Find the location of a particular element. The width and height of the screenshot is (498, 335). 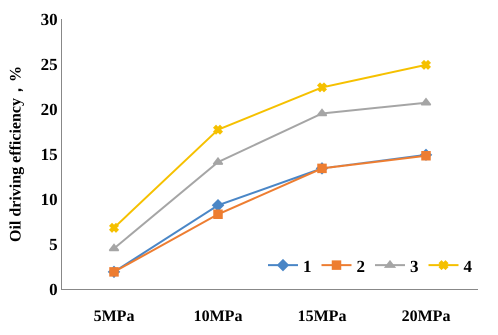

y-tick-label: 30 is located at coordinates (49, 19).